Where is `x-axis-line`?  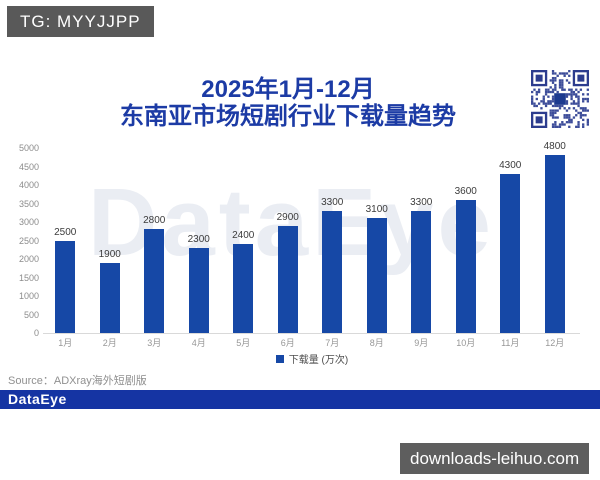 x-axis-line is located at coordinates (311, 333).